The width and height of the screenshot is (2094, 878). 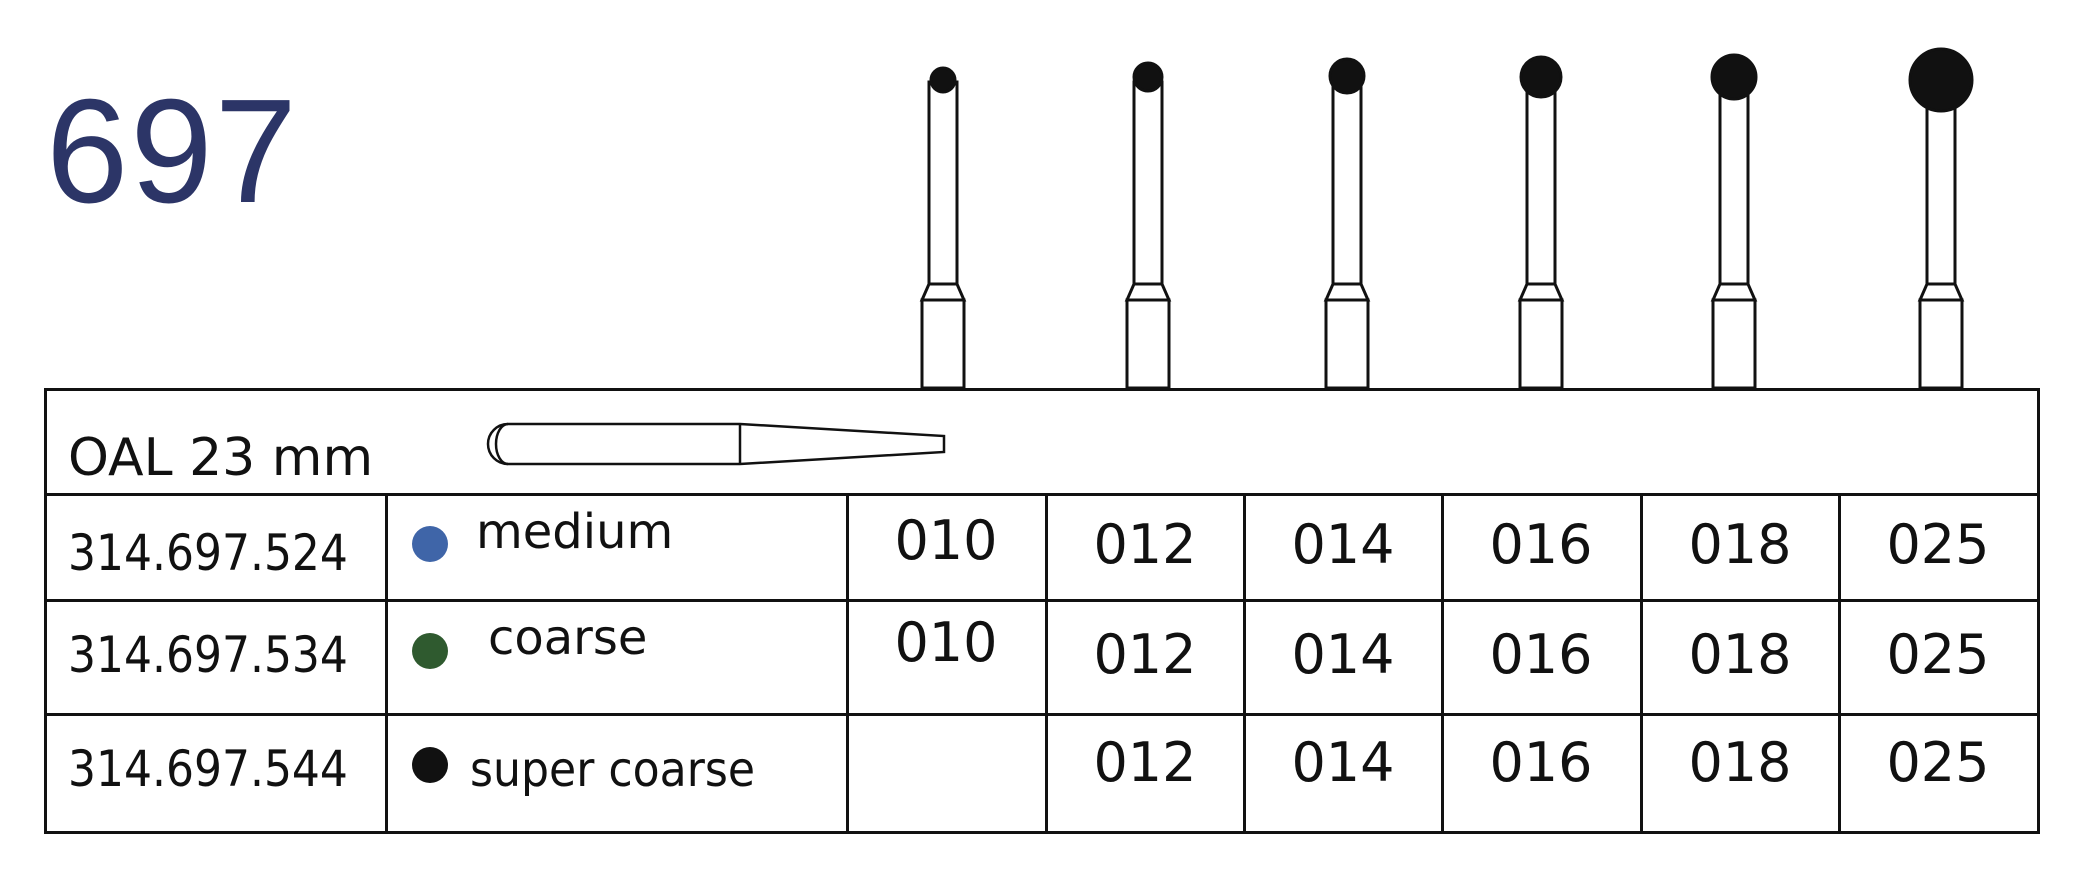 What do you see at coordinates (430, 544) in the screenshot?
I see `grit-medium-dot` at bounding box center [430, 544].